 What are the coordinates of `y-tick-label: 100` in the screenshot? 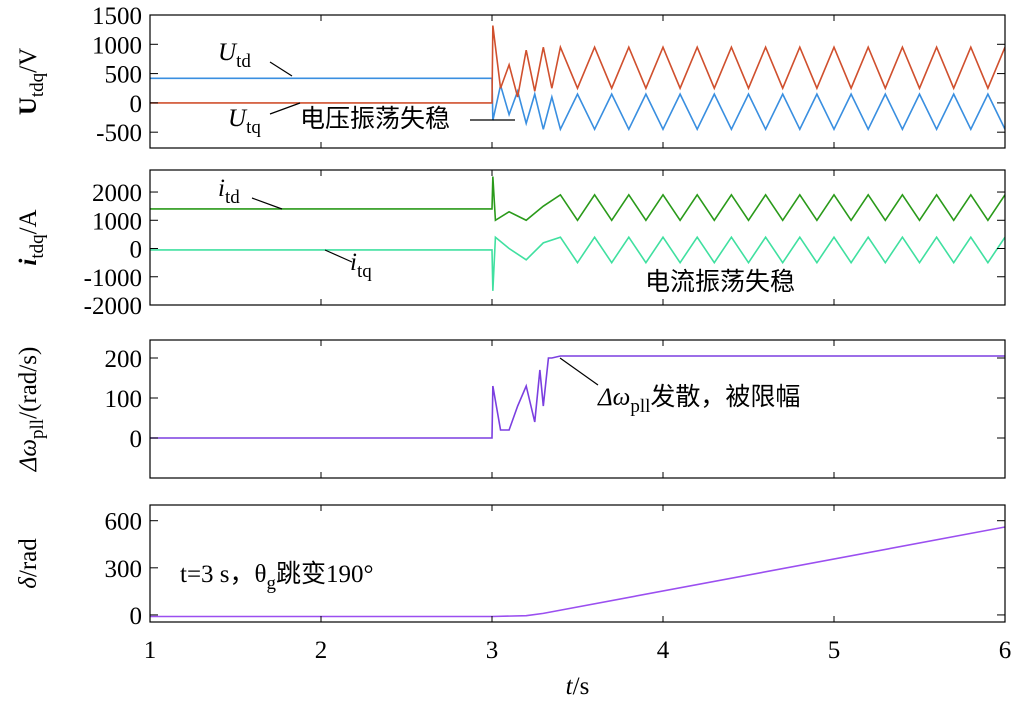 It's located at (124, 399).